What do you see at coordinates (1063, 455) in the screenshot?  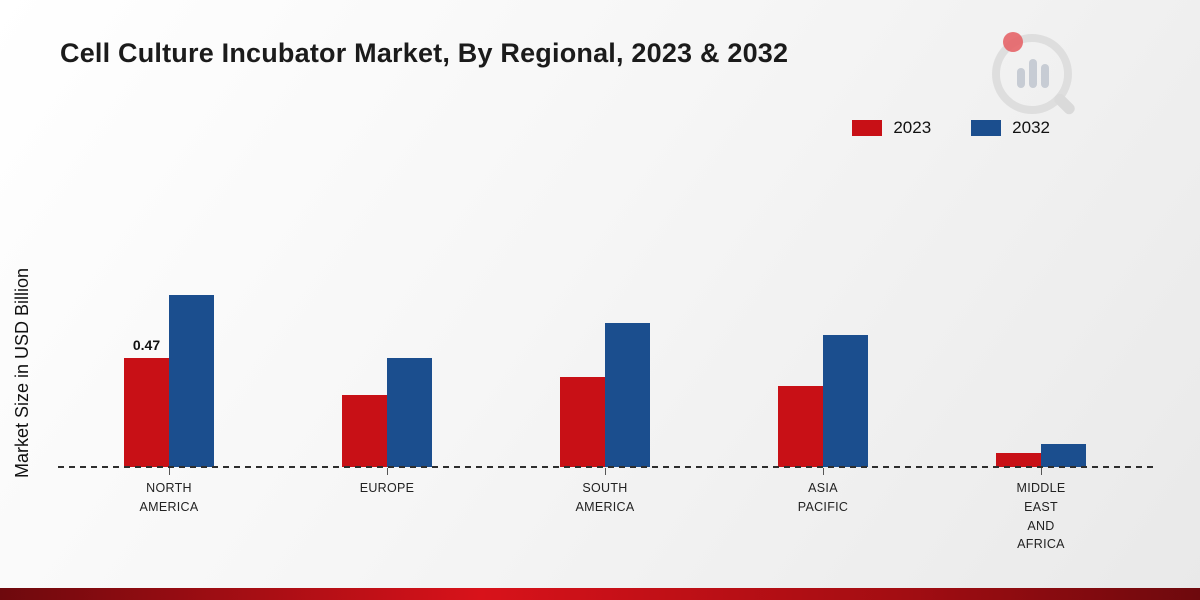 I see `bar-2032-middle-east-and-africa` at bounding box center [1063, 455].